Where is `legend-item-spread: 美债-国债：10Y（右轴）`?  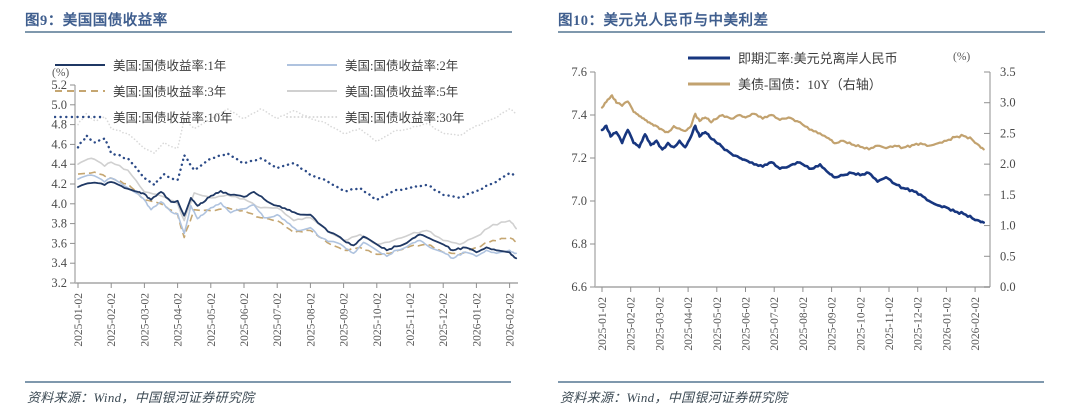
legend-item-spread: 美债-国债：10Y（右轴） is located at coordinates (792, 83).